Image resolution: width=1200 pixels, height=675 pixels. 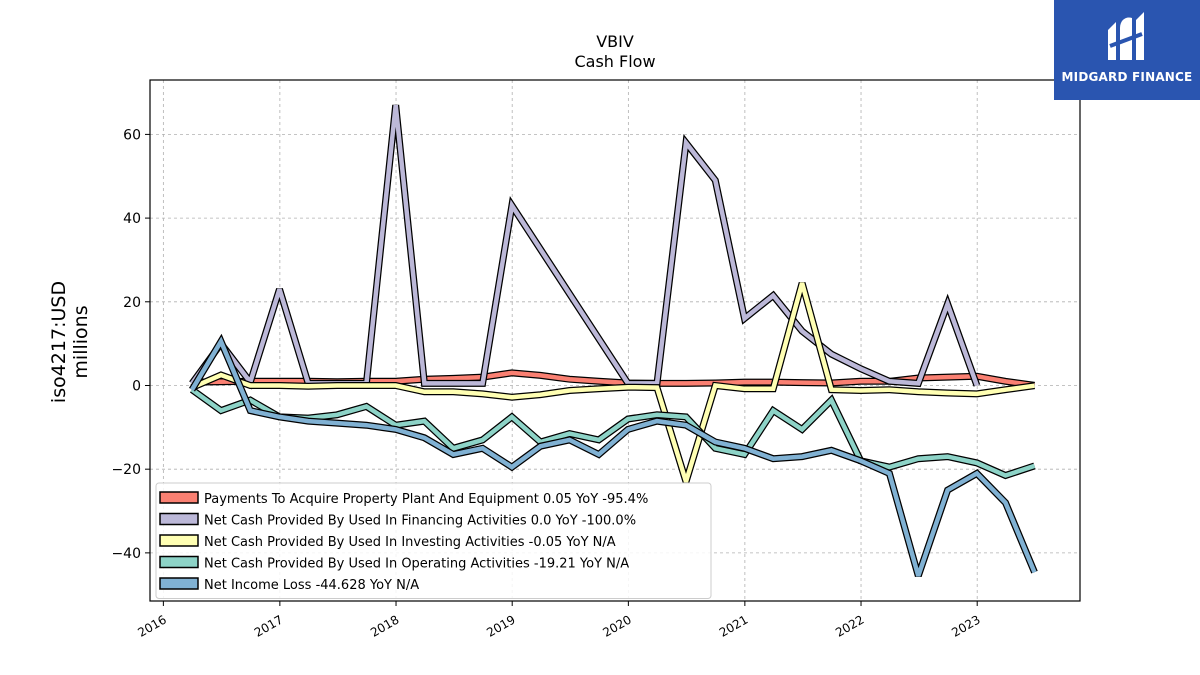 What do you see at coordinates (126, 554) in the screenshot?
I see `y-tick-label: −40` at bounding box center [126, 554].